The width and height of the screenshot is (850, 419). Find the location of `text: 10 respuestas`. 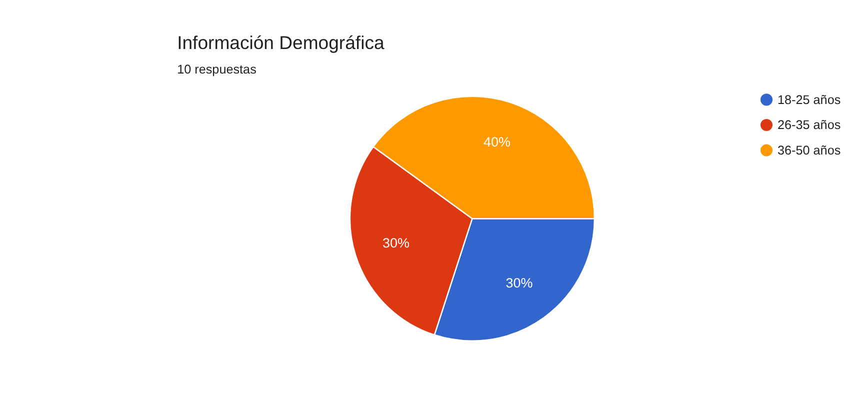

text: 10 respuestas is located at coordinates (216, 69).